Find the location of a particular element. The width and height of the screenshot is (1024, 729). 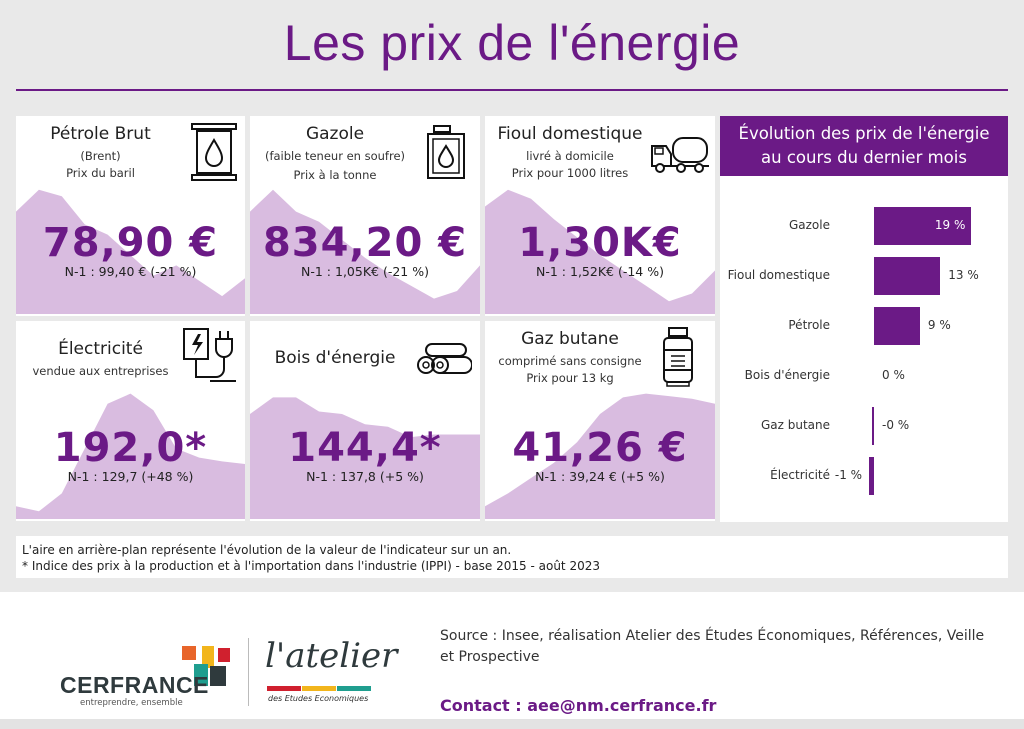

bar-value-label: 13 % is located at coordinates (963, 275).